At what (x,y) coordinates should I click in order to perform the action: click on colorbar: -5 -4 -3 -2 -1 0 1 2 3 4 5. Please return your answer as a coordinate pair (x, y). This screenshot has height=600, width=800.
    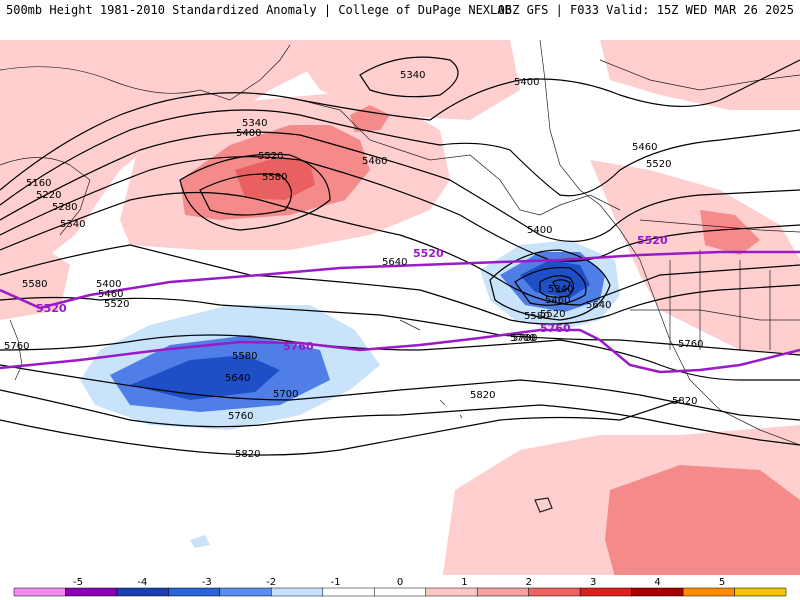
    Looking at the image, I should click on (400, 587).